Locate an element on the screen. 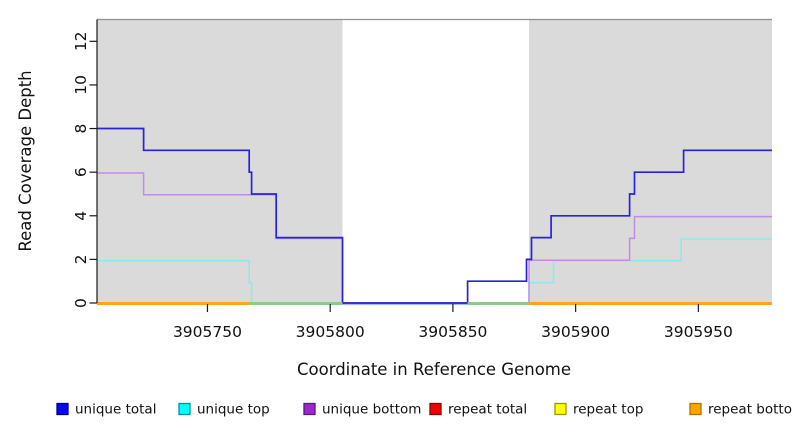 The height and width of the screenshot is (432, 792). legend-item-unique-bottom: unique bottom is located at coordinates (362, 410).